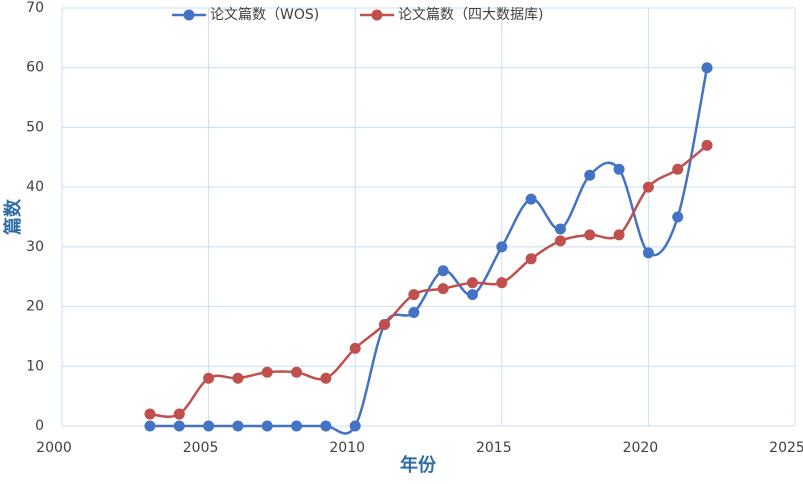 The height and width of the screenshot is (484, 803). Describe the element at coordinates (13, 216) in the screenshot. I see `y-axis-label: 篇数` at that location.